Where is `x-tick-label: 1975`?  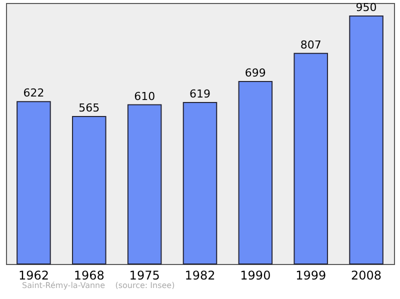
x-tick-label: 1975 is located at coordinates (144, 275).